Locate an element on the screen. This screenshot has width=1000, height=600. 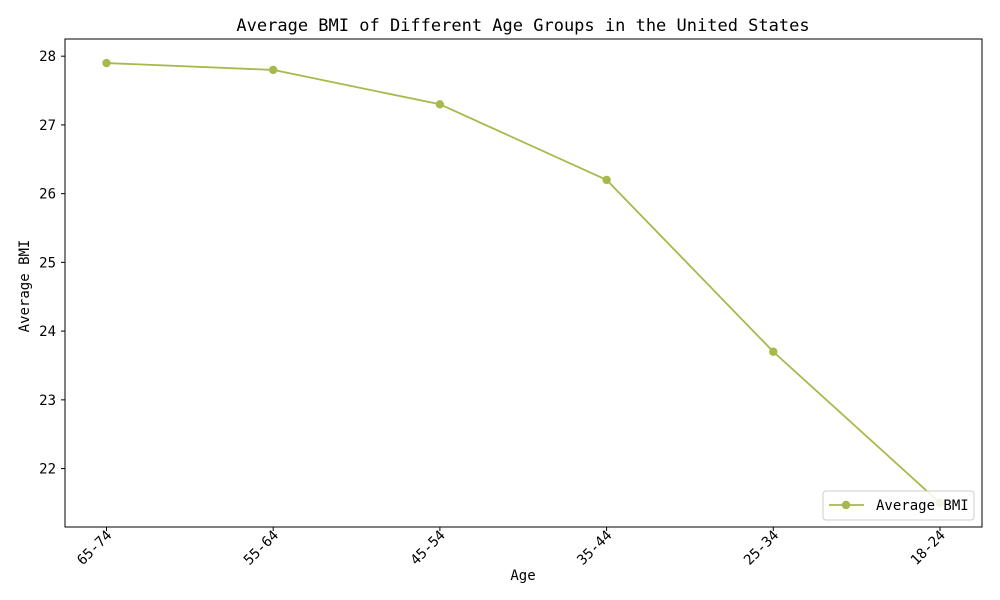
y-tick-label: 25 is located at coordinates (47, 263).